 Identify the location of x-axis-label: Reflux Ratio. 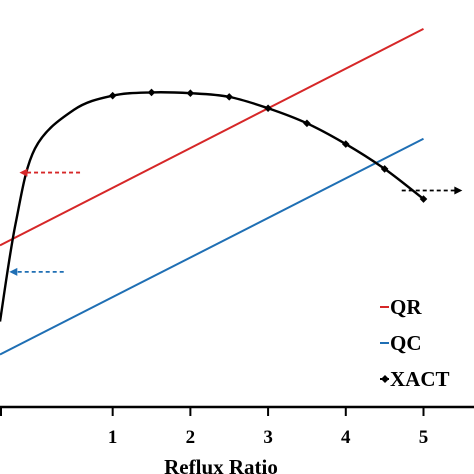
(221, 464).